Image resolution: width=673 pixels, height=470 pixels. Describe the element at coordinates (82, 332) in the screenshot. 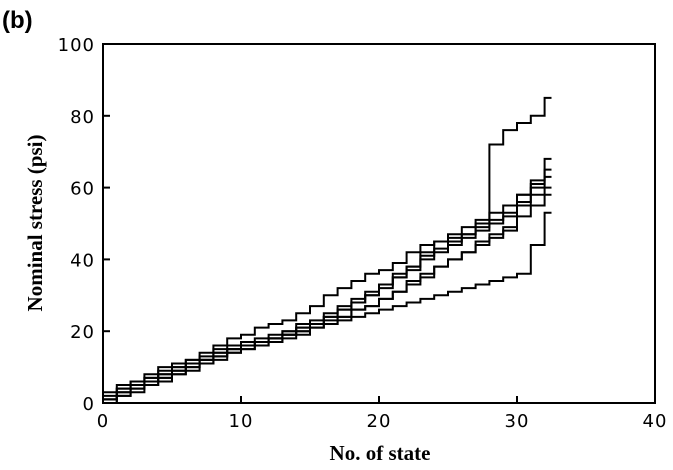

I see `y-tick-label: 20` at that location.